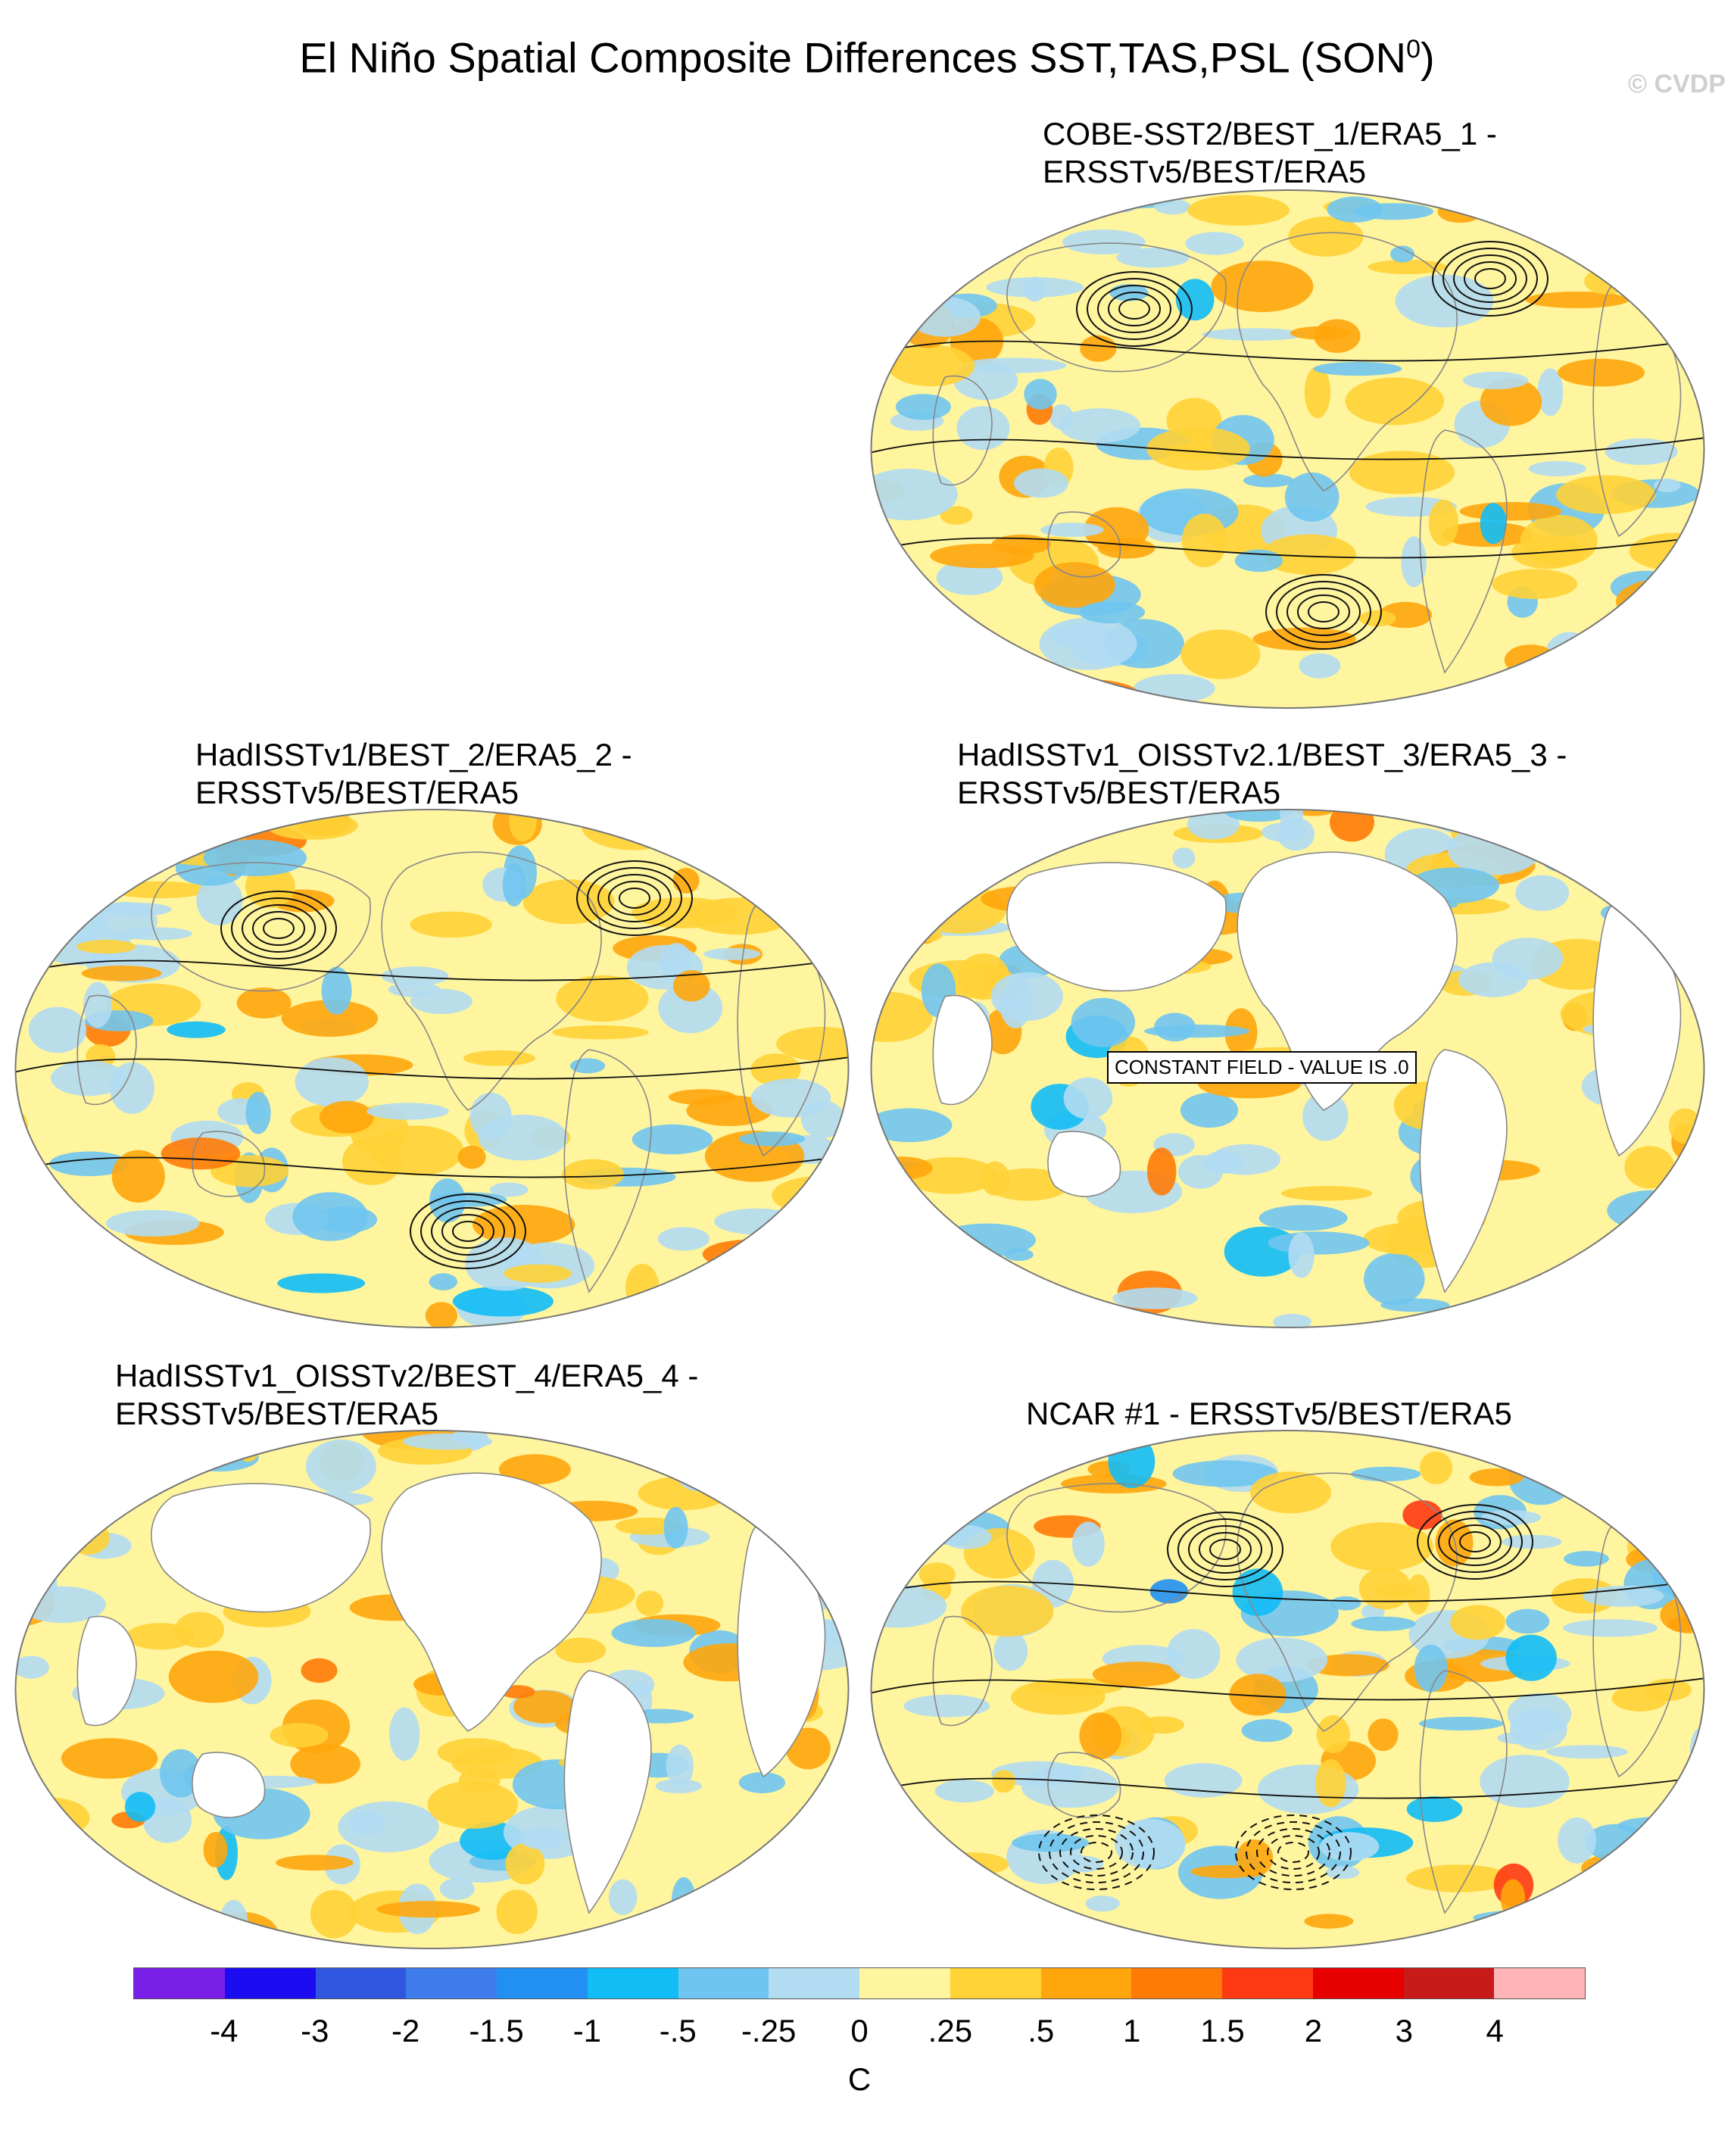 The height and width of the screenshot is (2156, 1734). Describe the element at coordinates (1269, 1414) in the screenshot. I see `panel-5-title: NCAR #1 - ERSSTv5/BEST/ERA5` at that location.